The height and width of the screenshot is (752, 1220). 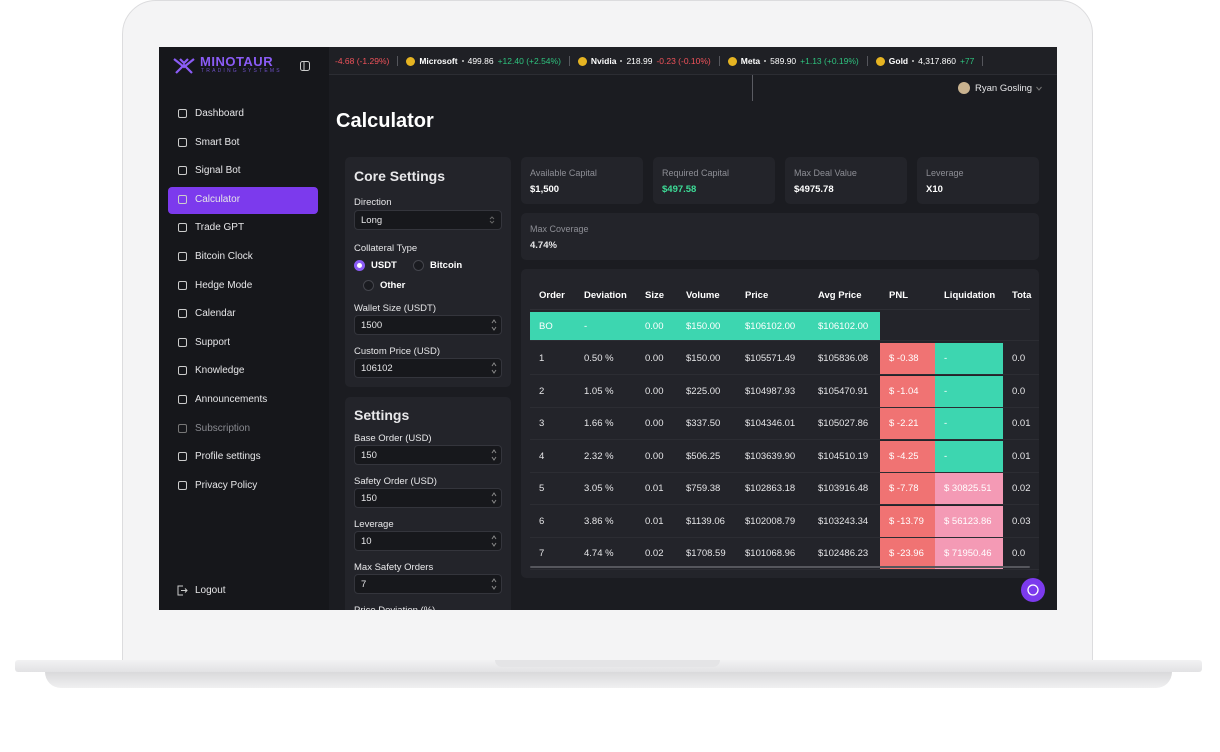 I want to click on number-input: 7, so click(x=428, y=584).